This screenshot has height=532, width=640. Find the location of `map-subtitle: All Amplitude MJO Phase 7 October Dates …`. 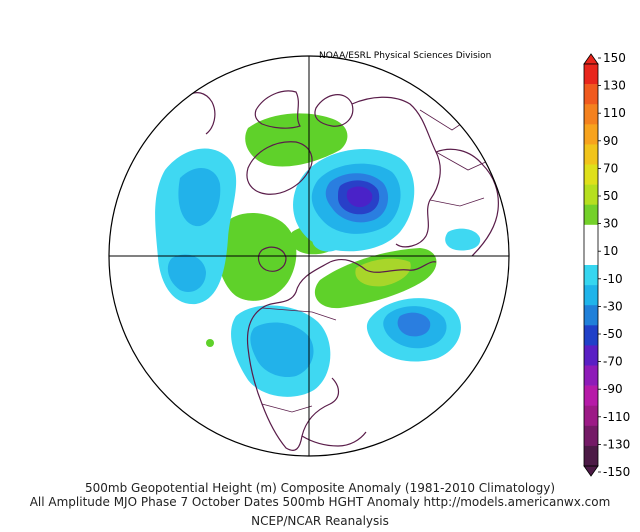

map-subtitle: All Amplitude MJO Phase 7 October Dates … is located at coordinates (320, 502).